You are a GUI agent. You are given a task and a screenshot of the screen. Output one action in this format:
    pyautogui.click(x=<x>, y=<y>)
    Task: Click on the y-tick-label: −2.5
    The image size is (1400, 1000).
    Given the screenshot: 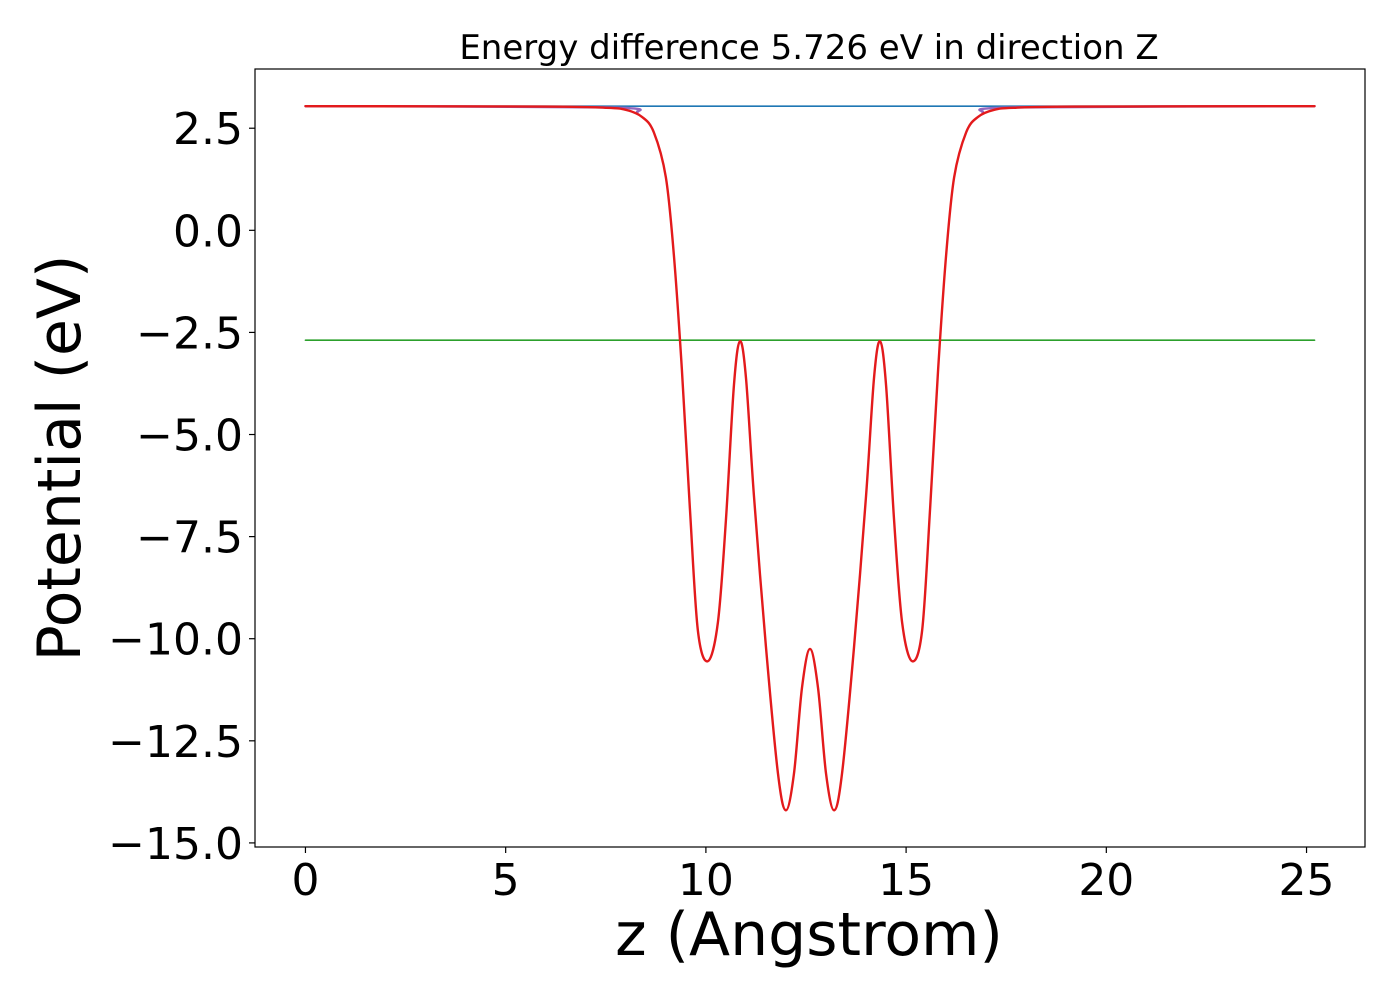 What is the action you would take?
    pyautogui.click(x=189, y=333)
    